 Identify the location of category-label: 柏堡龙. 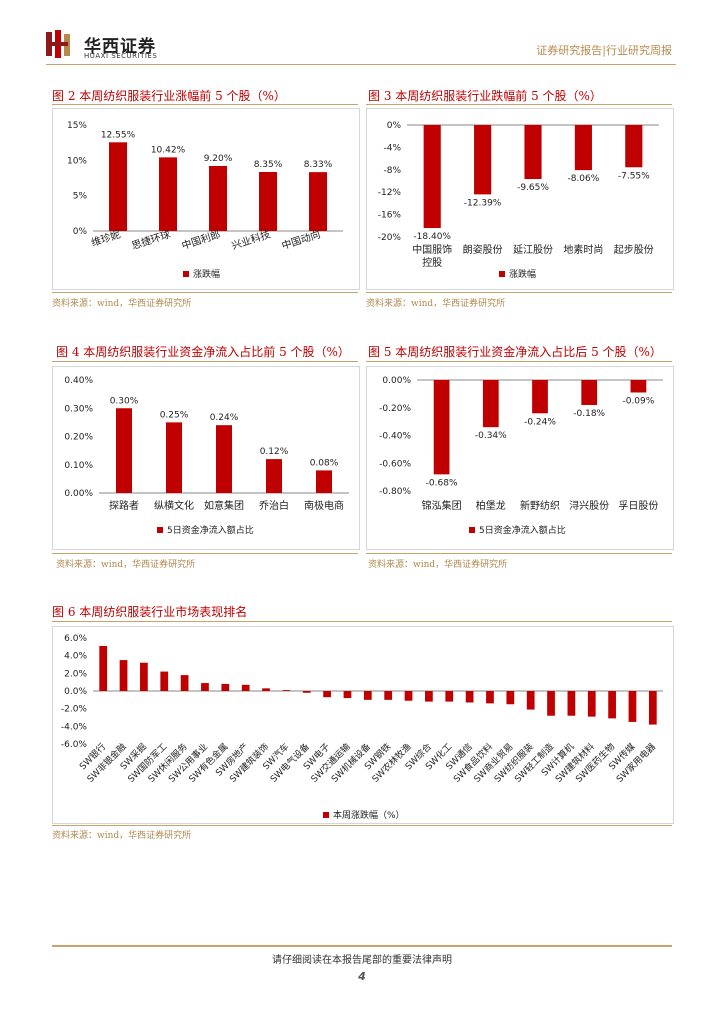
(491, 505).